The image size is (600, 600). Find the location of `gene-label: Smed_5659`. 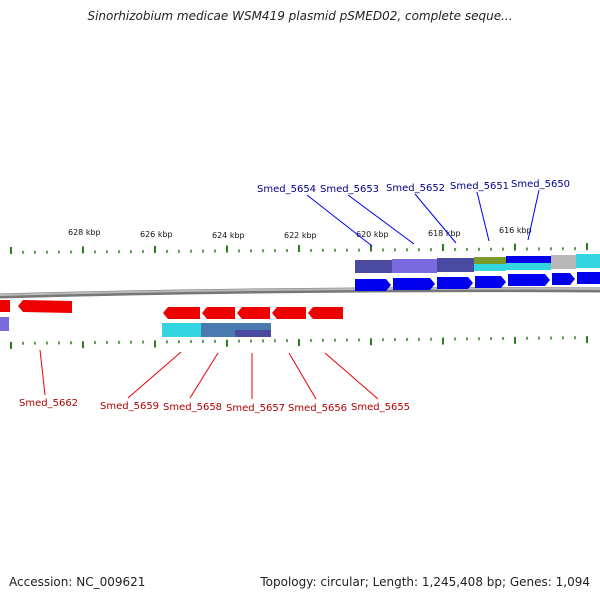

gene-label: Smed_5659 is located at coordinates (129, 406).